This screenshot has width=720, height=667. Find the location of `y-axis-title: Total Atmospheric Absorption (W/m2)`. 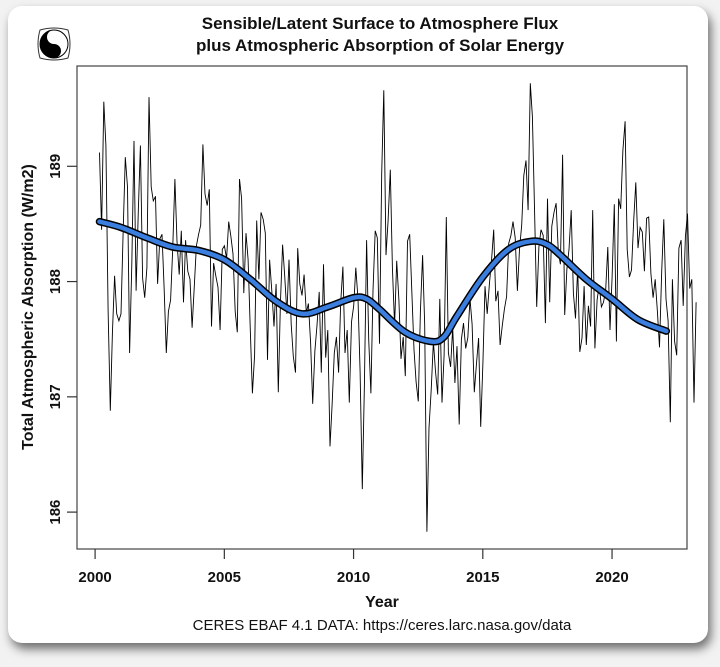

y-axis-title: Total Atmospheric Absorption (W/m2) is located at coordinates (28, 307).